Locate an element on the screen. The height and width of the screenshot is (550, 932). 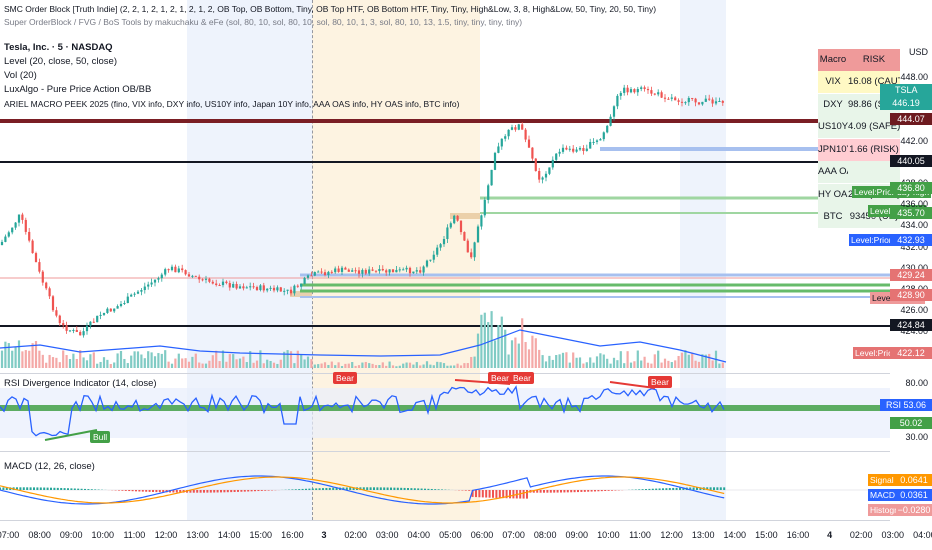
rsi-line is located at coordinates (362, 411).